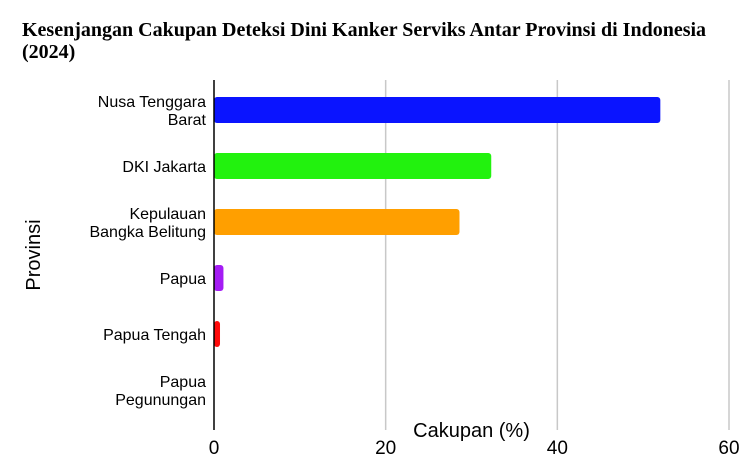 This screenshot has height=463, width=751. What do you see at coordinates (160, 400) in the screenshot?
I see `category-label: Pegunungan` at bounding box center [160, 400].